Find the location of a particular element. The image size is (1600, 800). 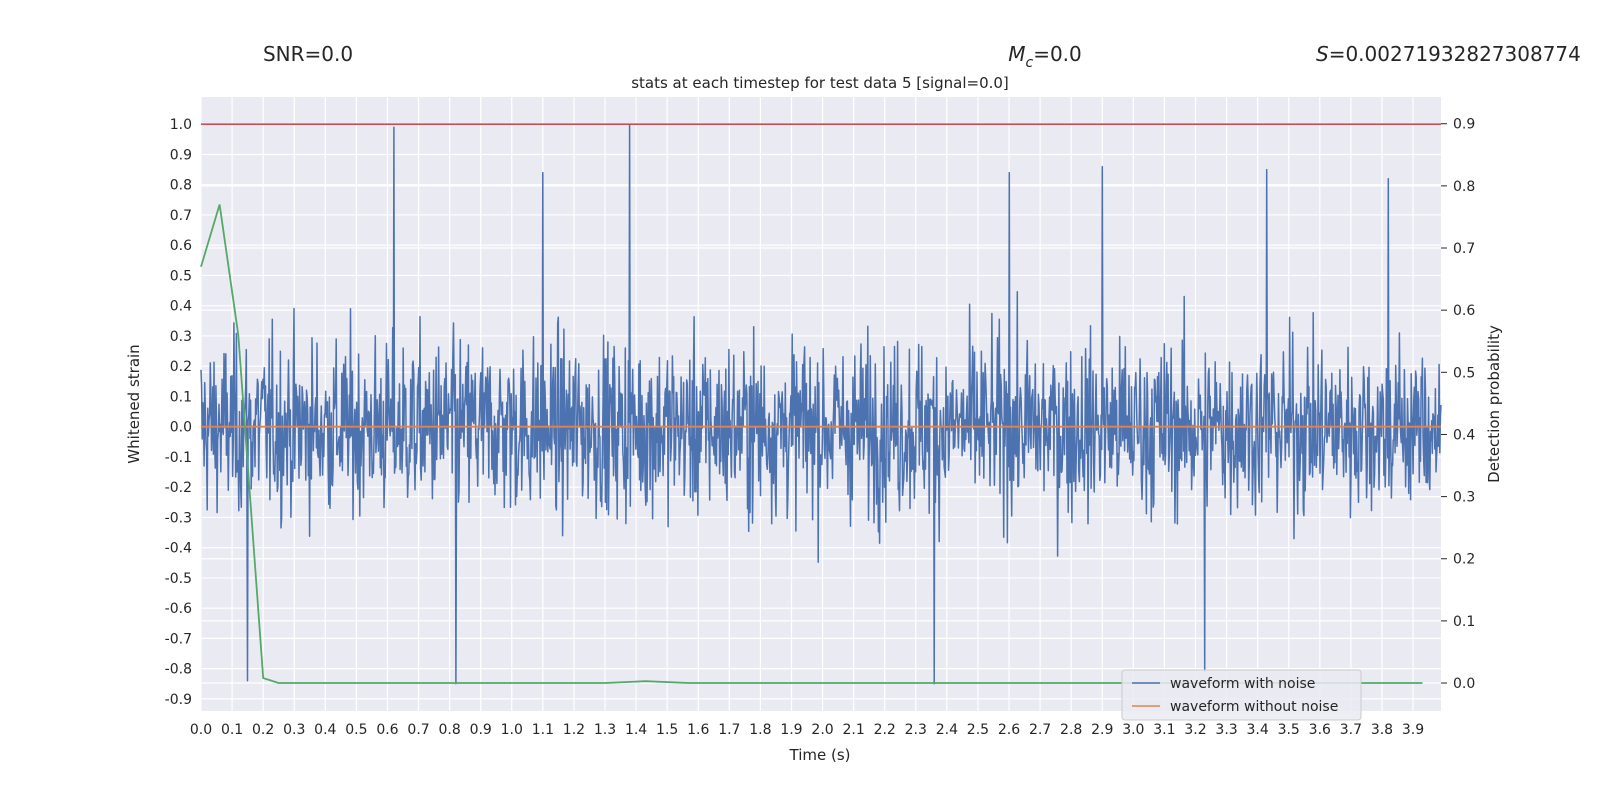

y2-tick-label: 0.1 is located at coordinates (1464, 622).